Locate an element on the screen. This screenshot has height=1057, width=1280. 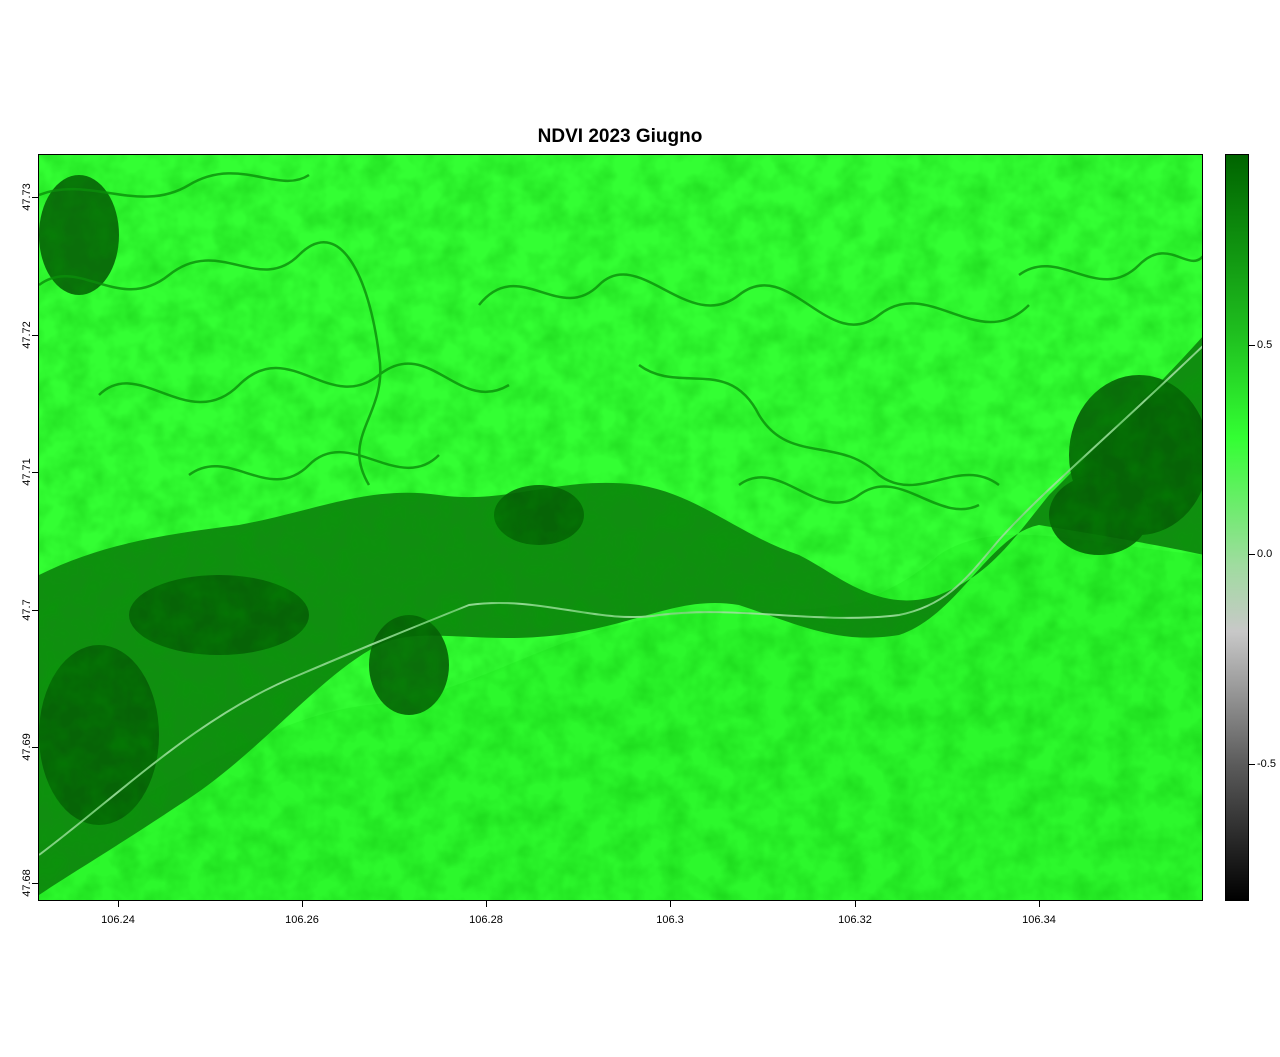
map-title: NDVI 2023 Giugno is located at coordinates (620, 136).